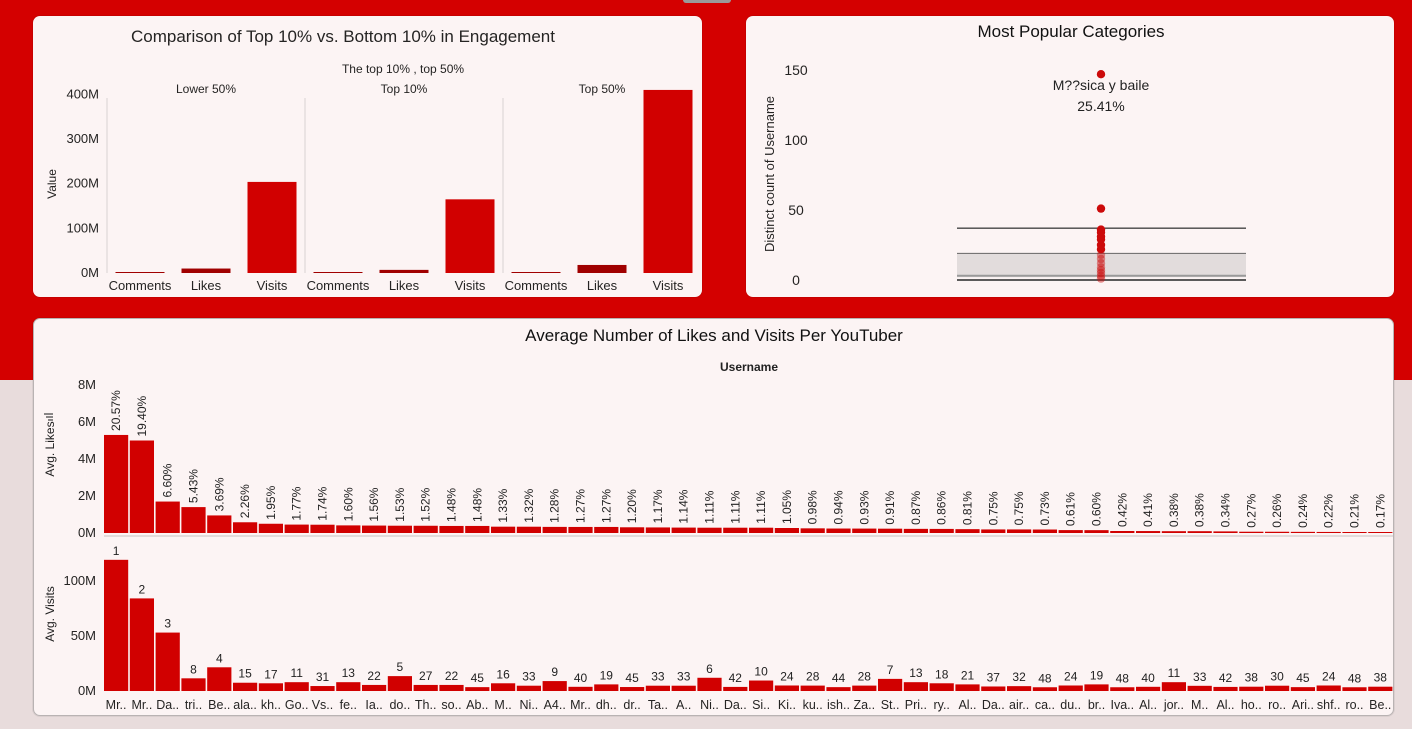 This screenshot has width=1412, height=729. What do you see at coordinates (48, 417) in the screenshot?
I see `sort-indicator-icon` at bounding box center [48, 417].